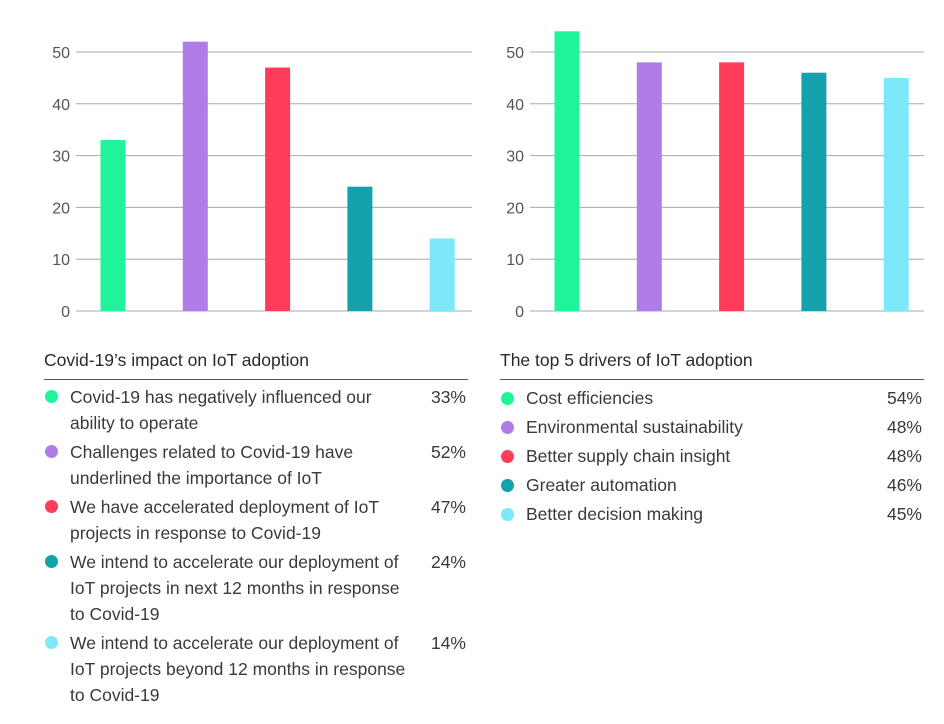 The width and height of the screenshot is (944, 724). Describe the element at coordinates (590, 398) in the screenshot. I see `legend-label: Cost efficiencies` at that location.